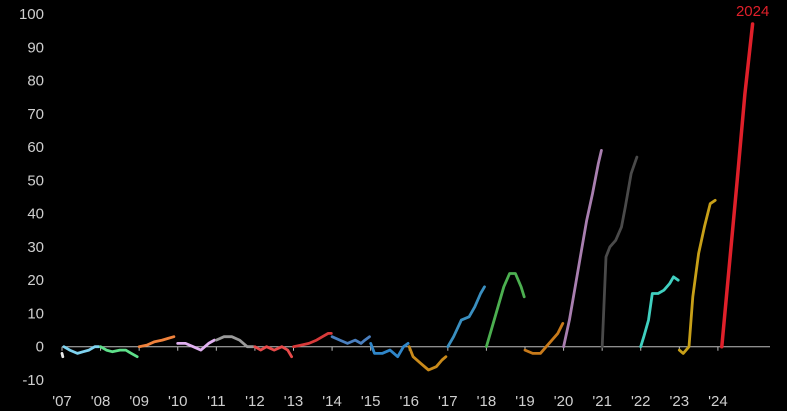  What do you see at coordinates (35, 147) in the screenshot?
I see `y-tick-label: 60` at bounding box center [35, 147].